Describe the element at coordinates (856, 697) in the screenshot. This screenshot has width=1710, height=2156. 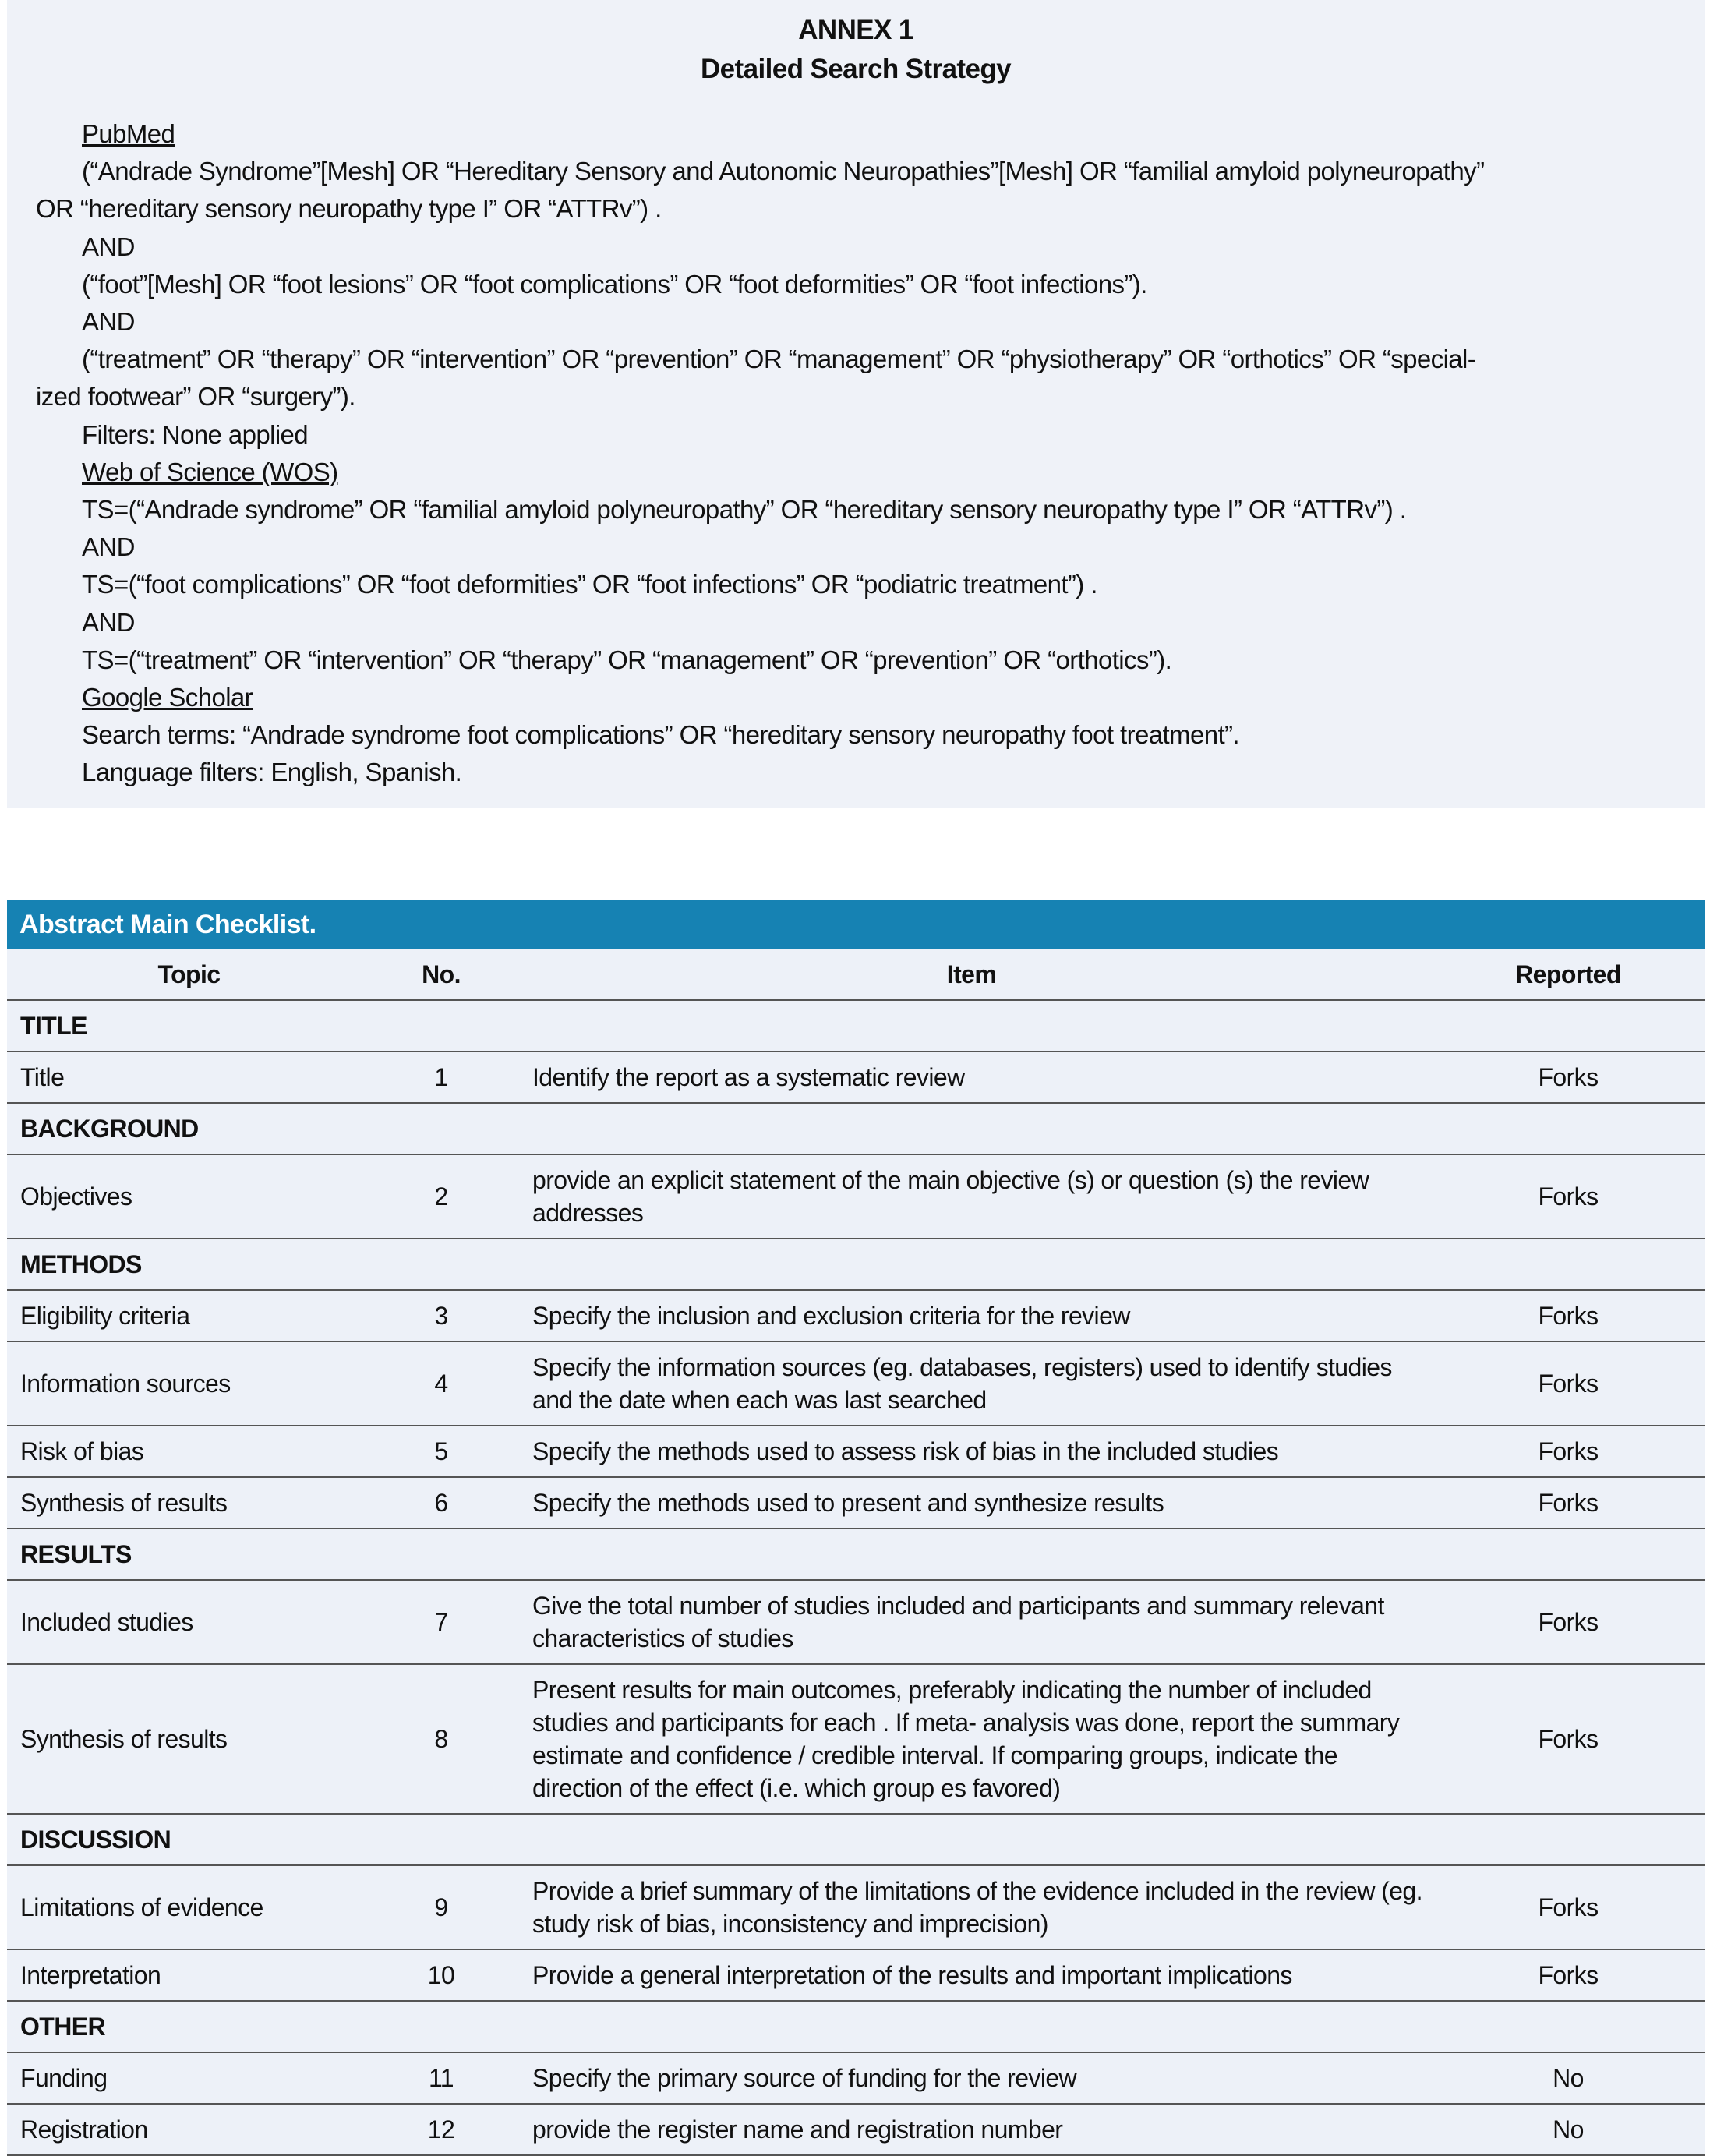
I see `annex-line: Google Scholar` at that location.